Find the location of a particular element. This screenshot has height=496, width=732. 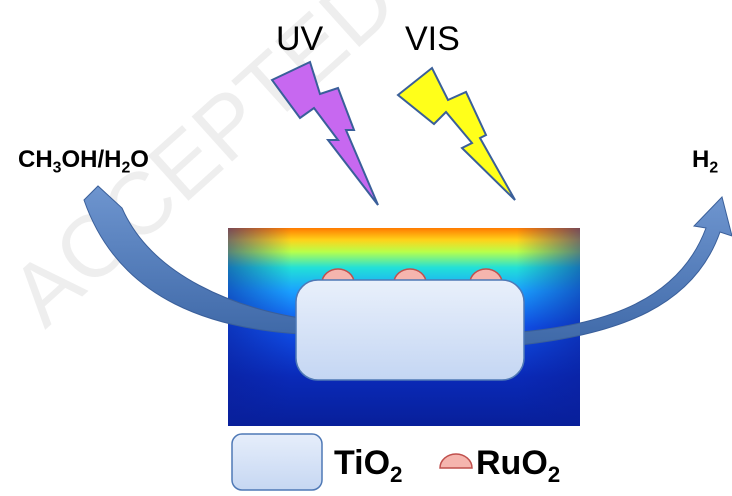

legend-ruo2-label-text: RuO is located at coordinates (512, 463).